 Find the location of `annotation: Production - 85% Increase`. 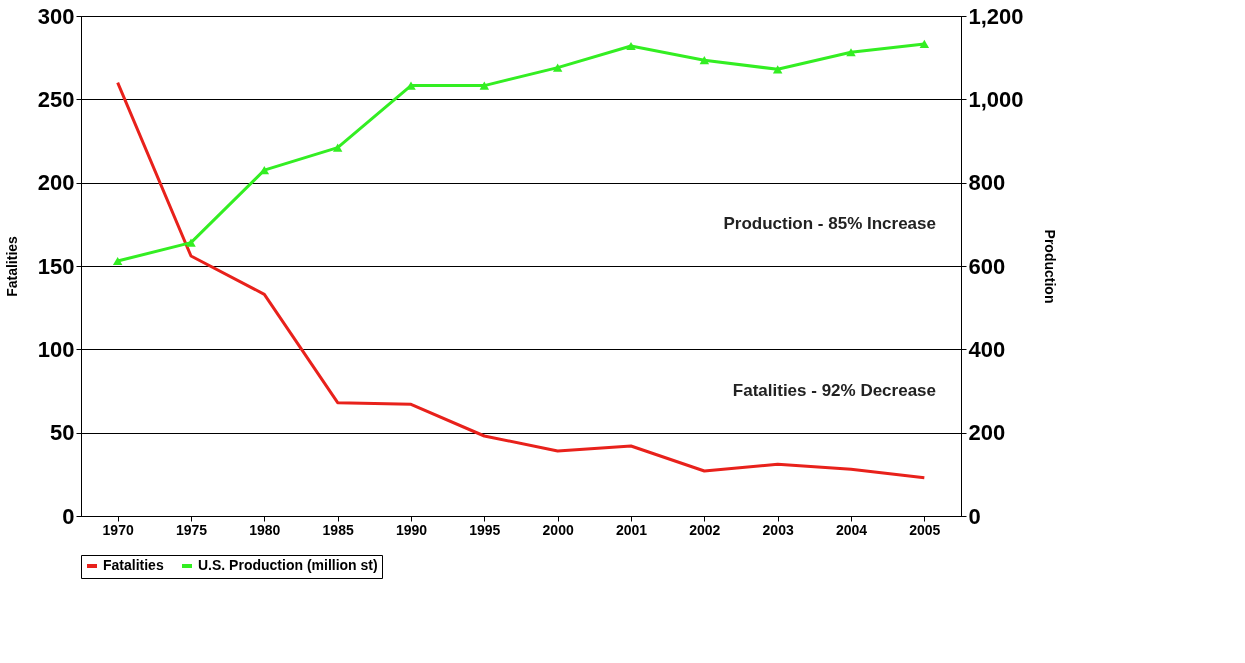

annotation: Production - 85% Increase is located at coordinates (829, 223).